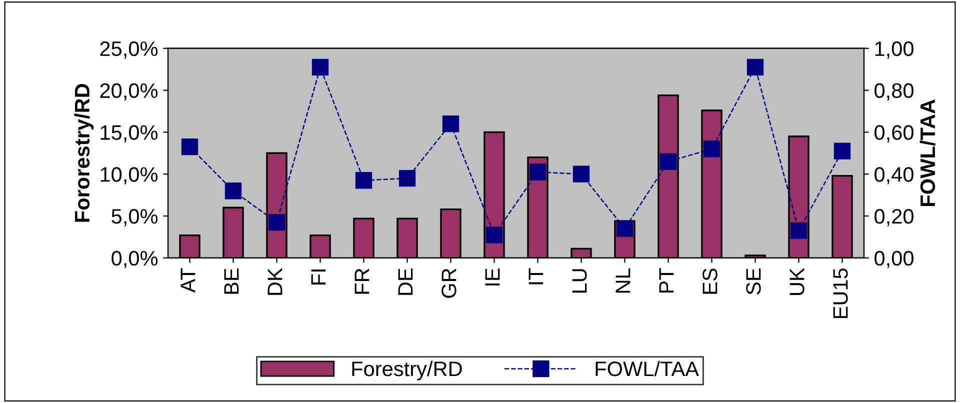 This screenshot has width=960, height=403. Describe the element at coordinates (492, 277) in the screenshot. I see `x-tick-label: IE` at that location.